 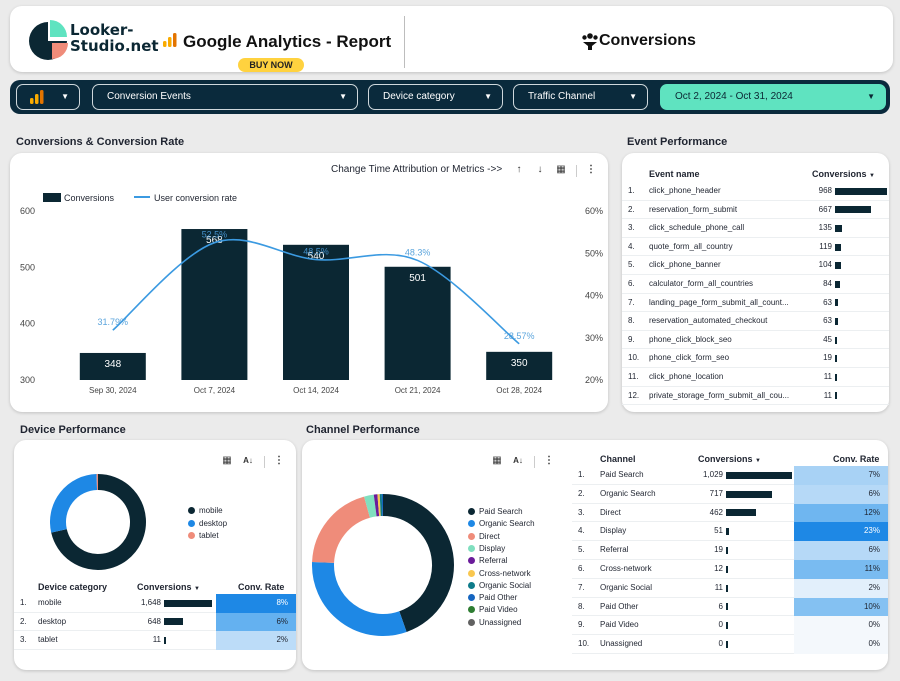 What do you see at coordinates (100, 142) in the screenshot?
I see `conversions-chart-title: Conversions & Conversion Rate` at bounding box center [100, 142].